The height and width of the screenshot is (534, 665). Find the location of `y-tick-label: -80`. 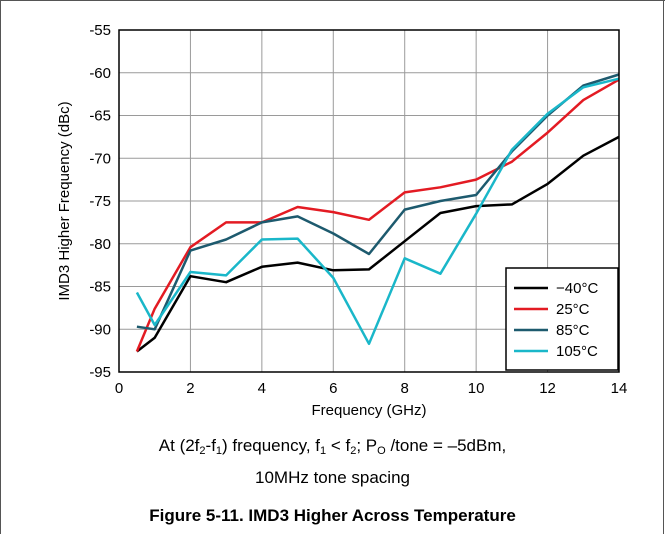

y-tick-label: -80 is located at coordinates (100, 244).